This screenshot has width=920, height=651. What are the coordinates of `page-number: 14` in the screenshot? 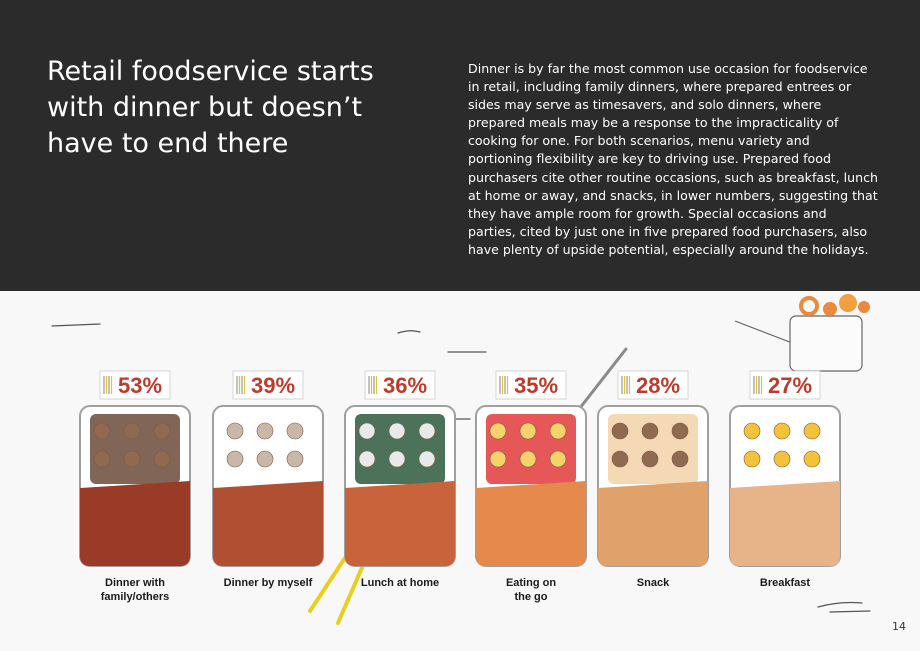 It's located at (899, 626).